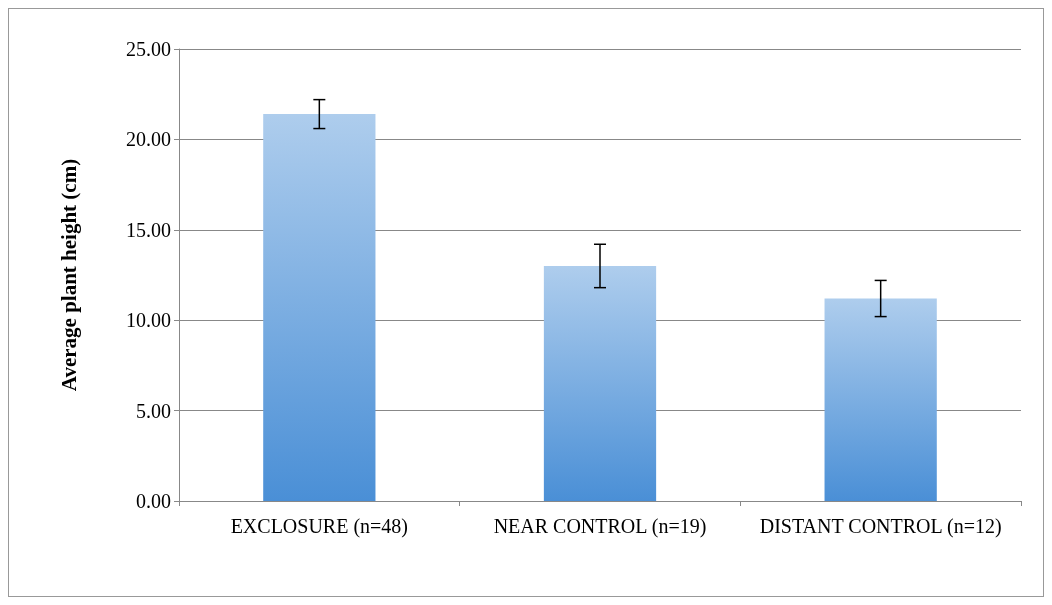 Image resolution: width=1052 pixels, height=605 pixels. What do you see at coordinates (68, 275) in the screenshot?
I see `y-axis-title: Average plant height (cm)` at bounding box center [68, 275].